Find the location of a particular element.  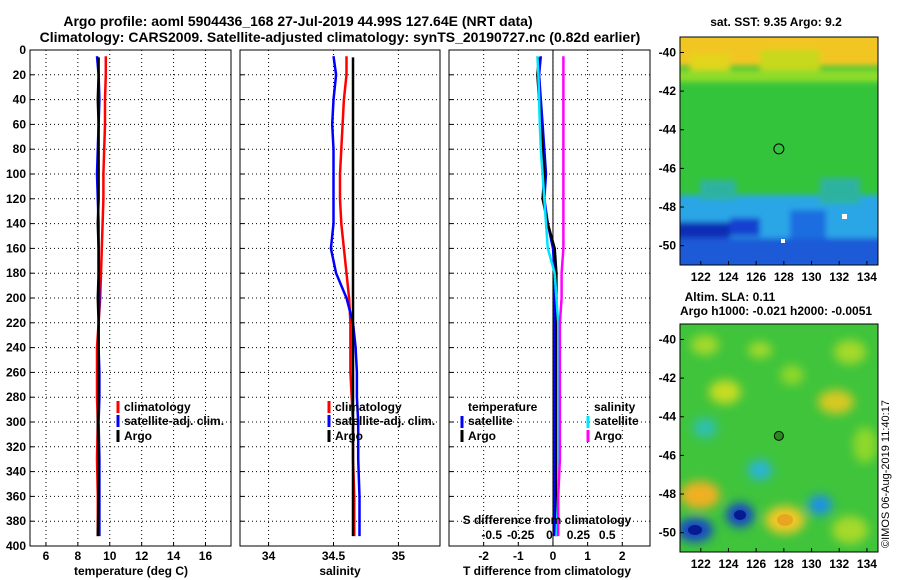

y-tick-label: 180 is located at coordinates (16, 273).